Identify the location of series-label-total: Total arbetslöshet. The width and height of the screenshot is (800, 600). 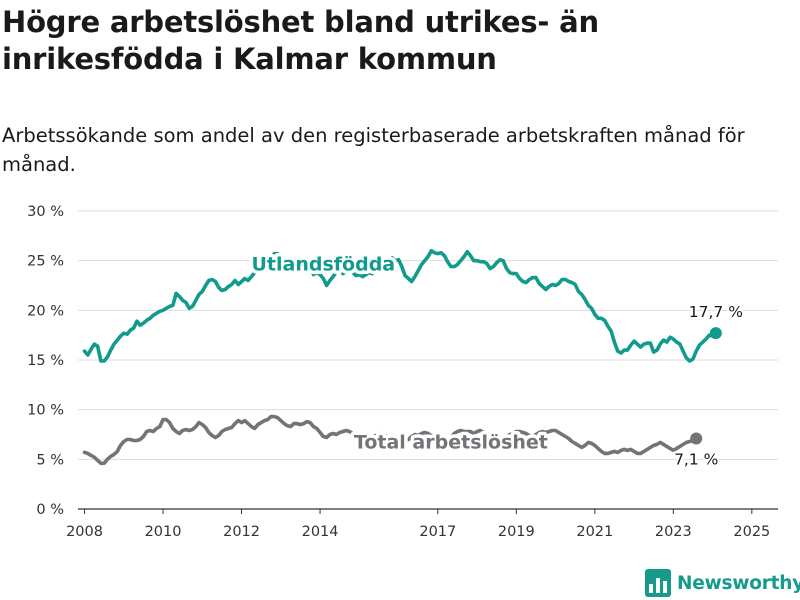
(451, 442).